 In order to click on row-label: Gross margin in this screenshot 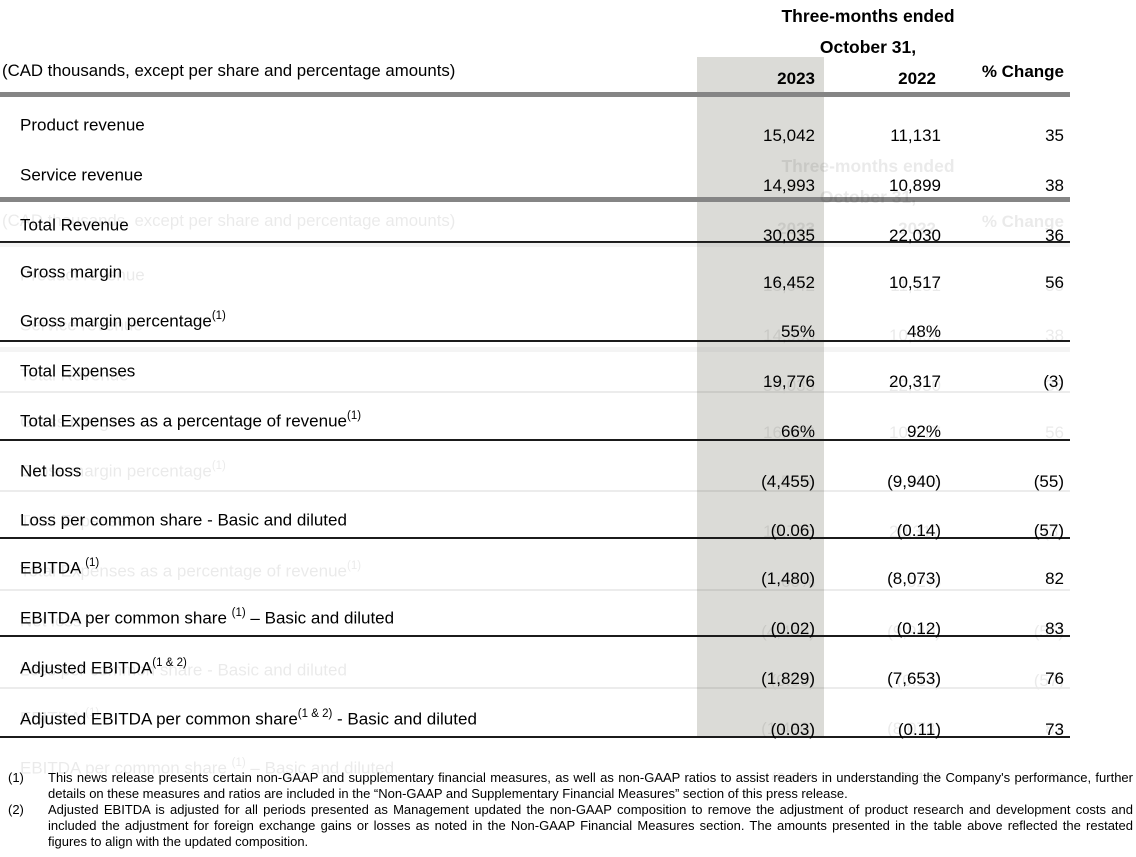, I will do `click(71, 272)`.